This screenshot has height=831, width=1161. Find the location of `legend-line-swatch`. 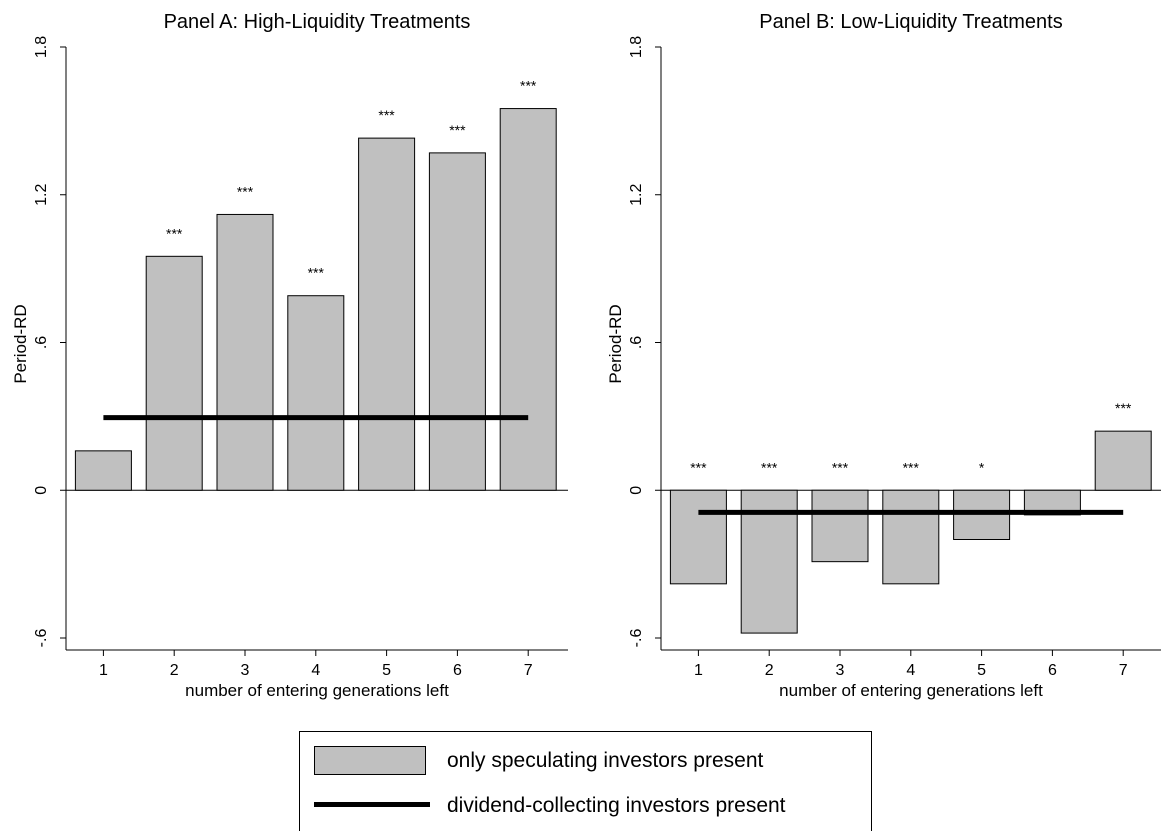

legend-line-swatch is located at coordinates (372, 804).